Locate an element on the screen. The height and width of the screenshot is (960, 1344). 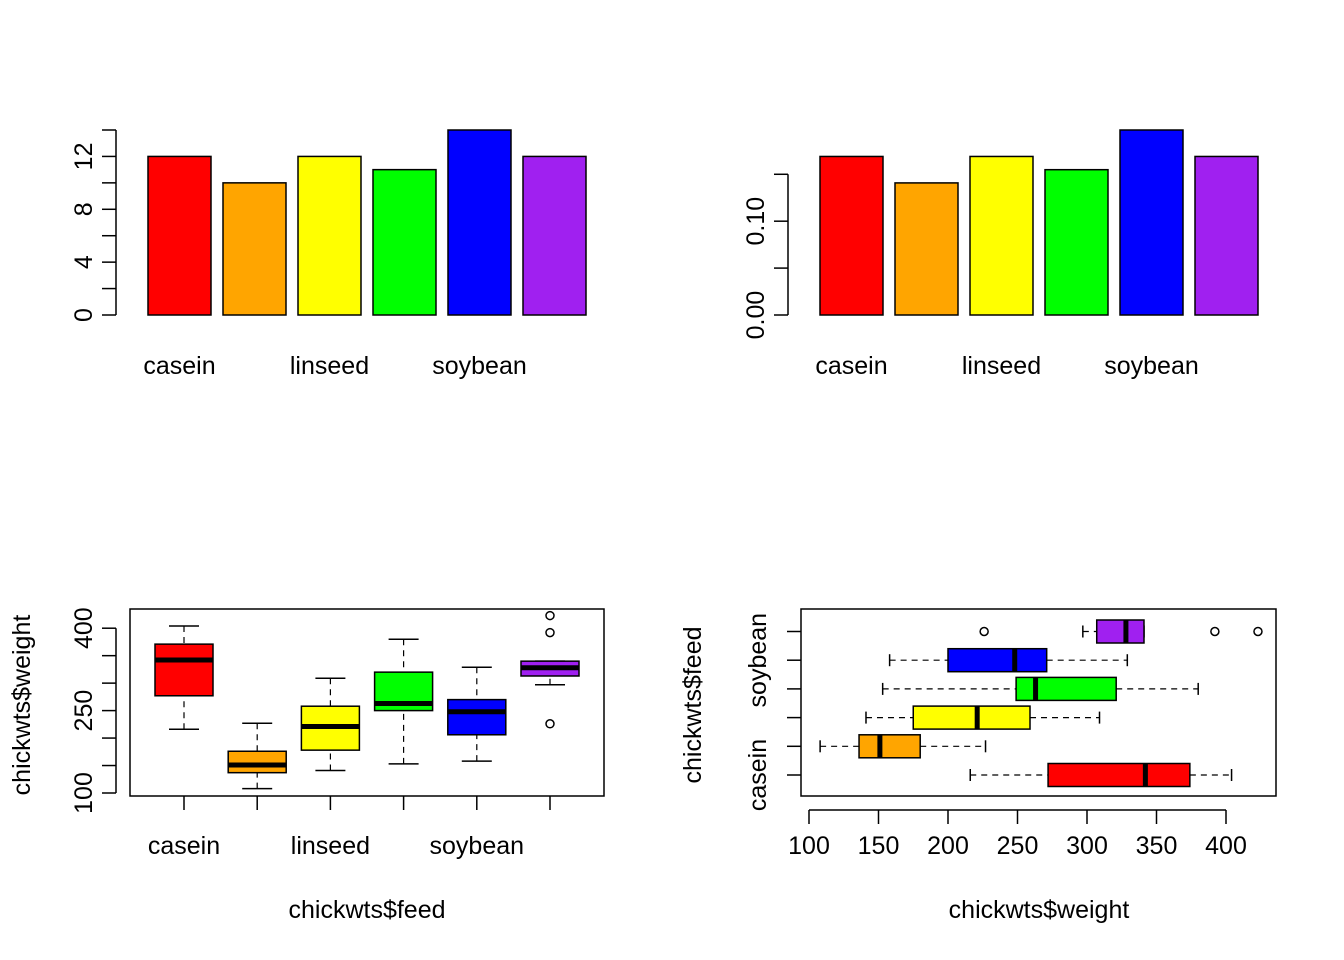
boxplot-horizontal: casein soybean 100 150 200 250 300 350 400 is located at coordinates (1010, 734).